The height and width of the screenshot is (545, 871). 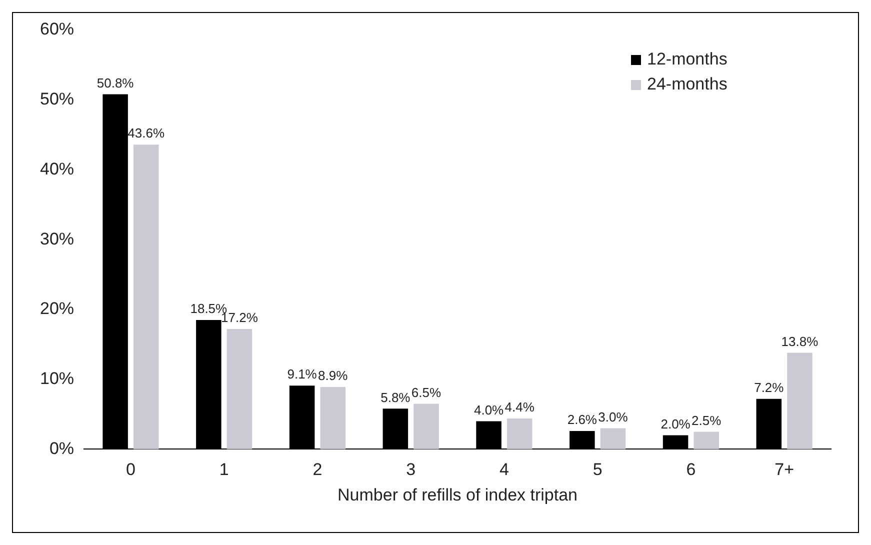 What do you see at coordinates (61, 448) in the screenshot?
I see `y-tick-label: 0%` at bounding box center [61, 448].